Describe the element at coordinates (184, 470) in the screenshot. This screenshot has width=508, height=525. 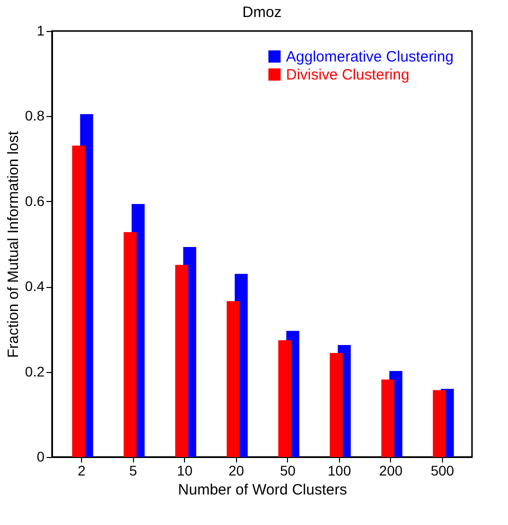
I see `x-tick-label: 10` at that location.